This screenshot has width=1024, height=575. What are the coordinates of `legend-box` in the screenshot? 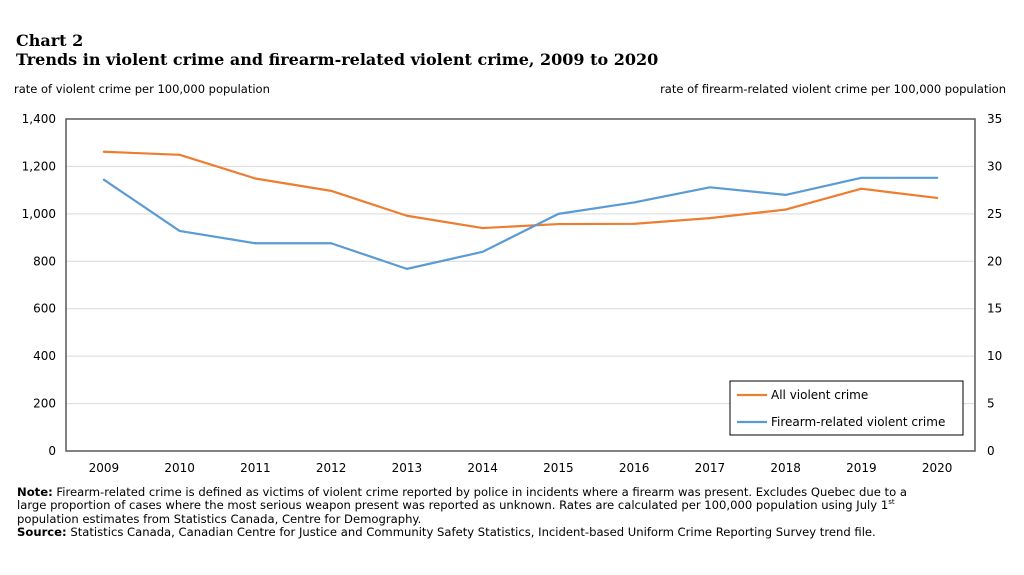 It's located at (846, 408).